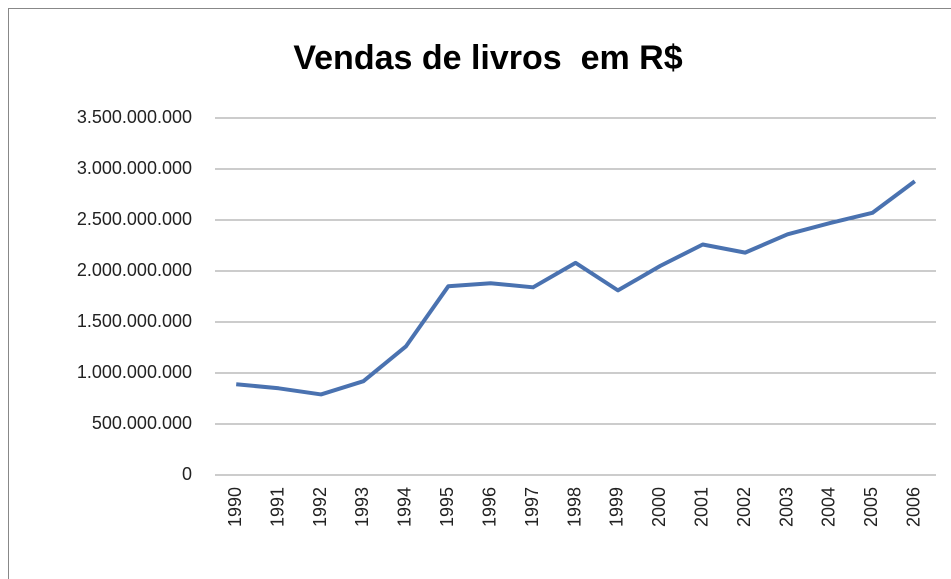 The height and width of the screenshot is (579, 951). I want to click on x-tick-label: 1995, so click(447, 507).